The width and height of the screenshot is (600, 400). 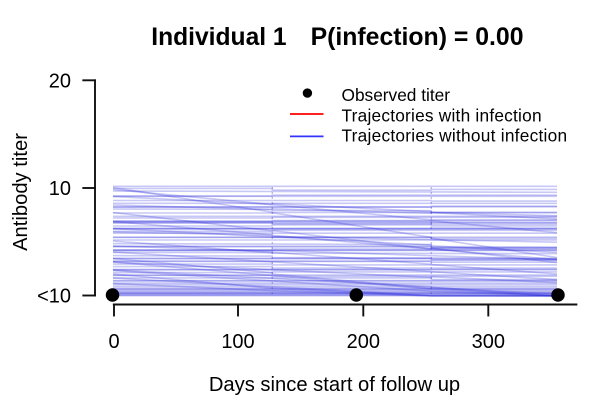 What do you see at coordinates (113, 342) in the screenshot?
I see `svg-text: 0` at bounding box center [113, 342].